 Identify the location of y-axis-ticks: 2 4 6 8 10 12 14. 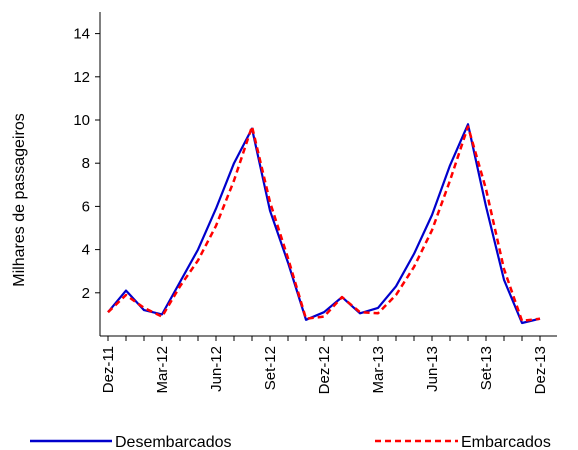
(86, 164).